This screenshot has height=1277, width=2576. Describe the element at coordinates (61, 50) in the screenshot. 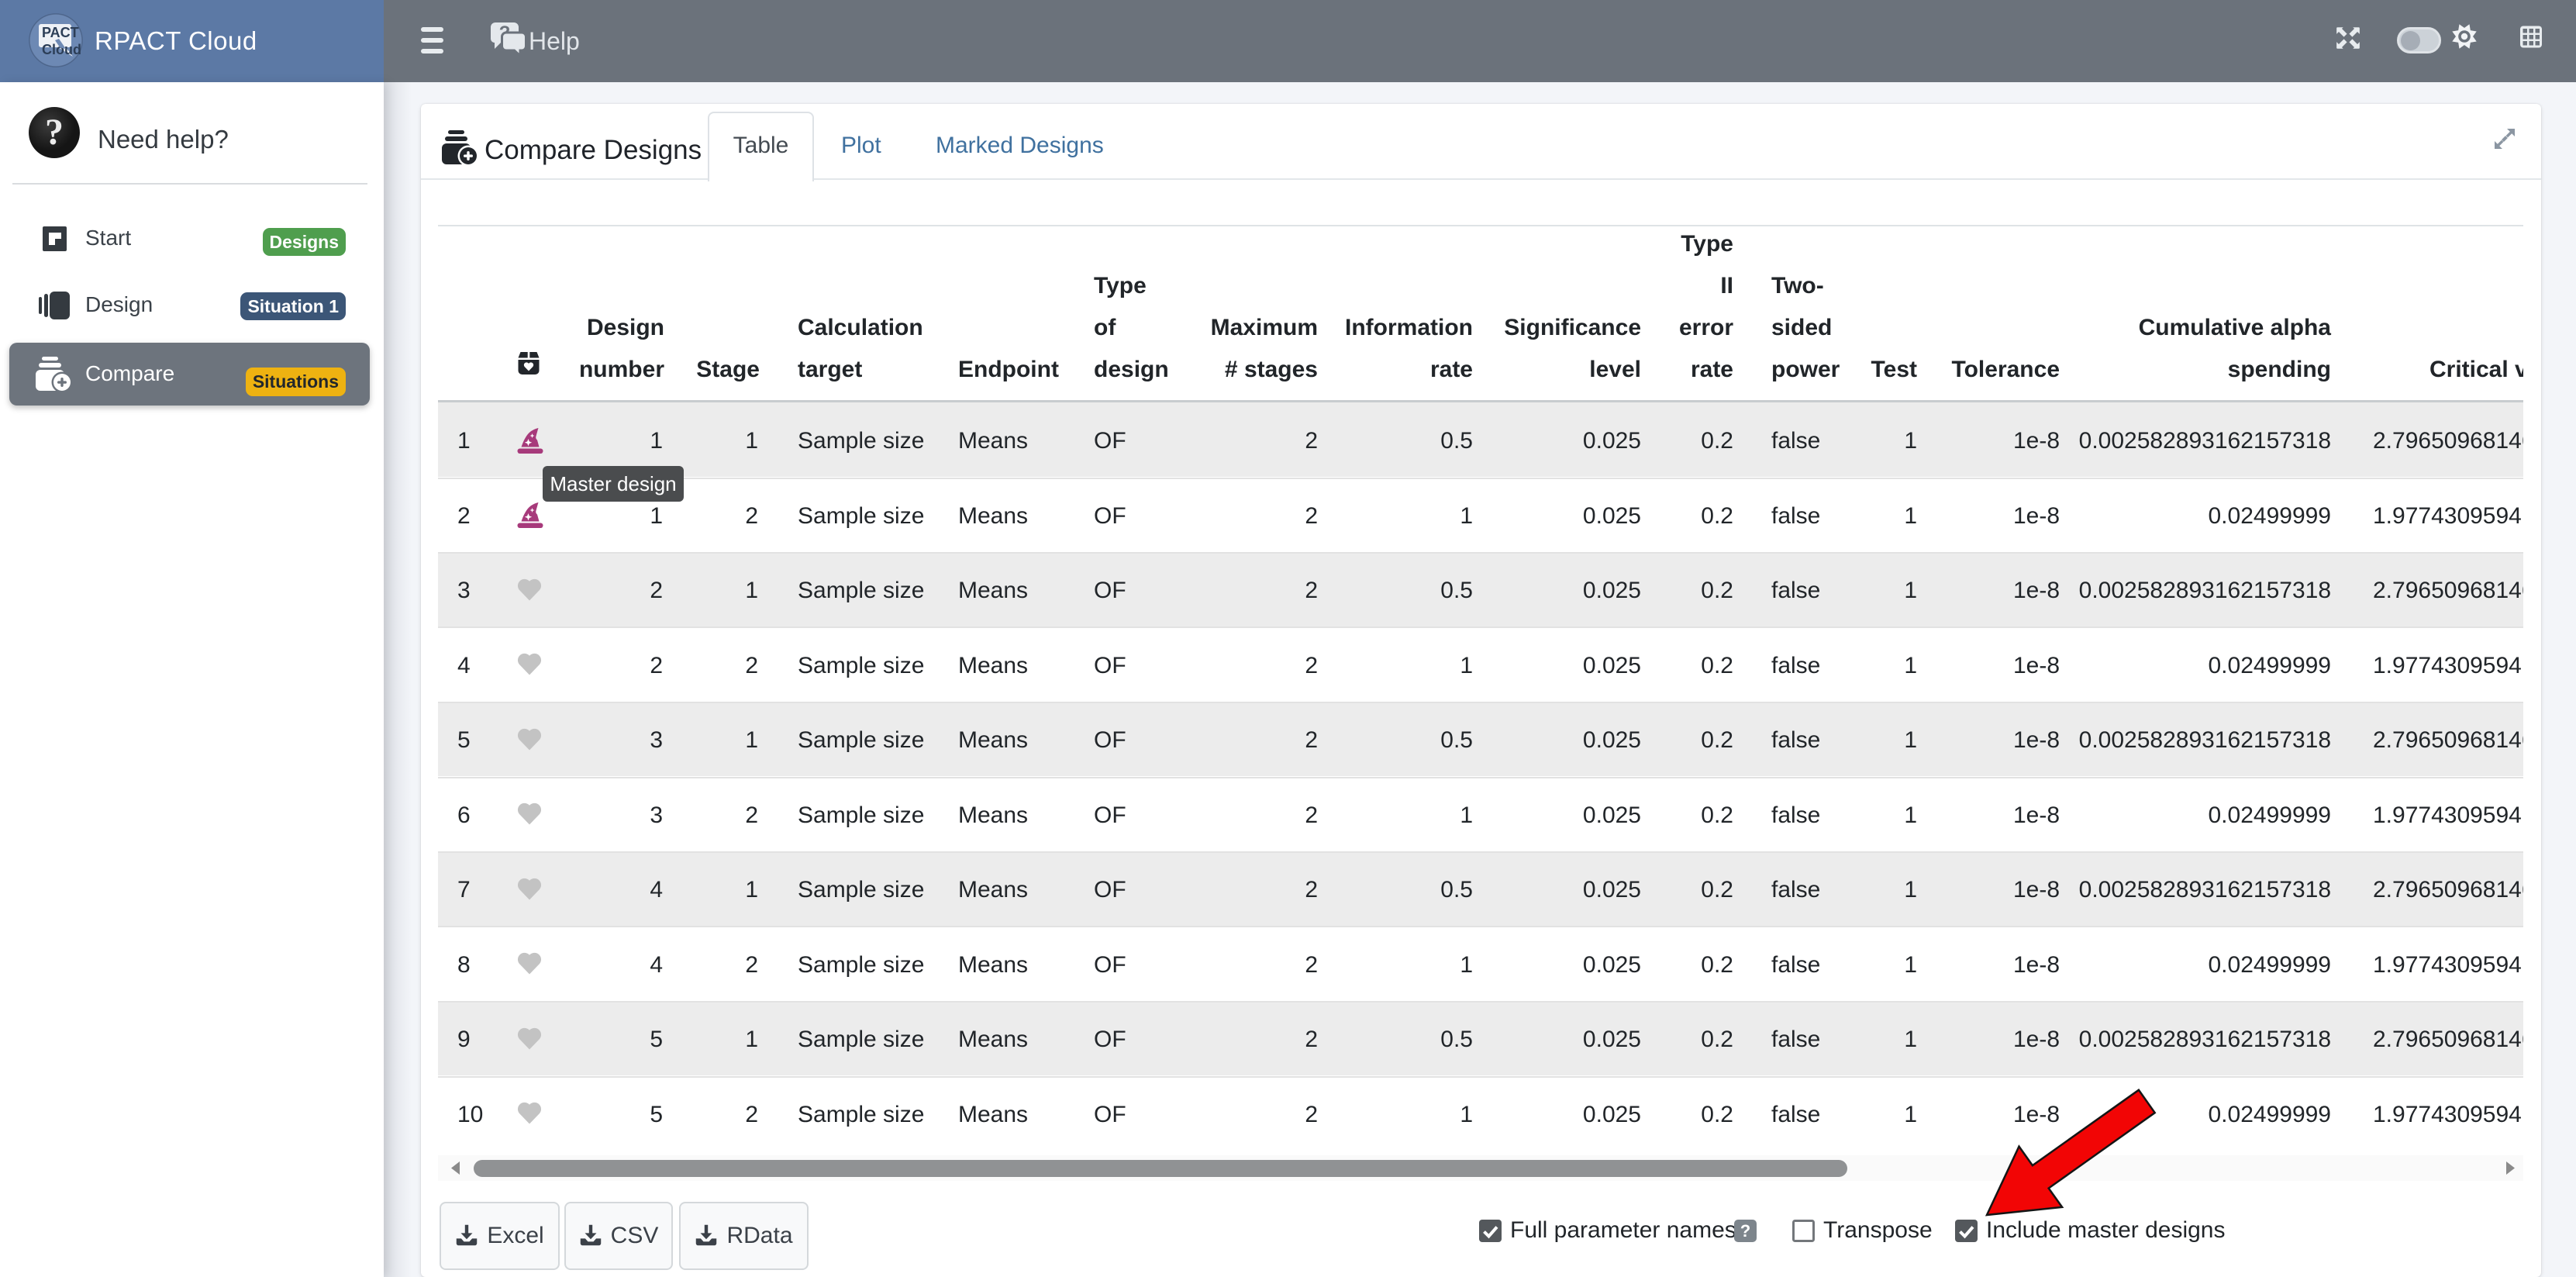

I see `svg-text: Cloud` at that location.